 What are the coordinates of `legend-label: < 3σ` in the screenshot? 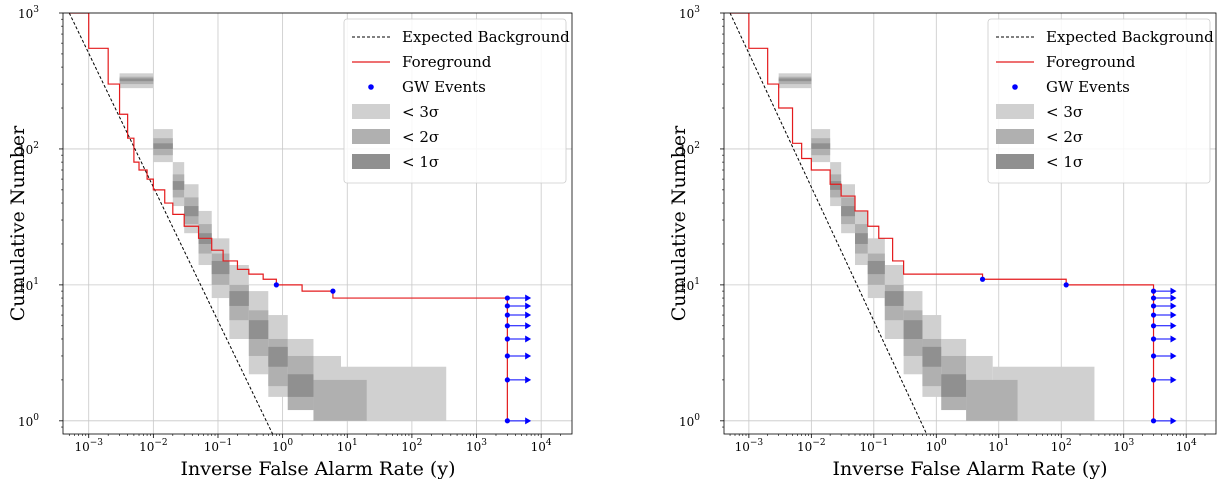 It's located at (420, 112).